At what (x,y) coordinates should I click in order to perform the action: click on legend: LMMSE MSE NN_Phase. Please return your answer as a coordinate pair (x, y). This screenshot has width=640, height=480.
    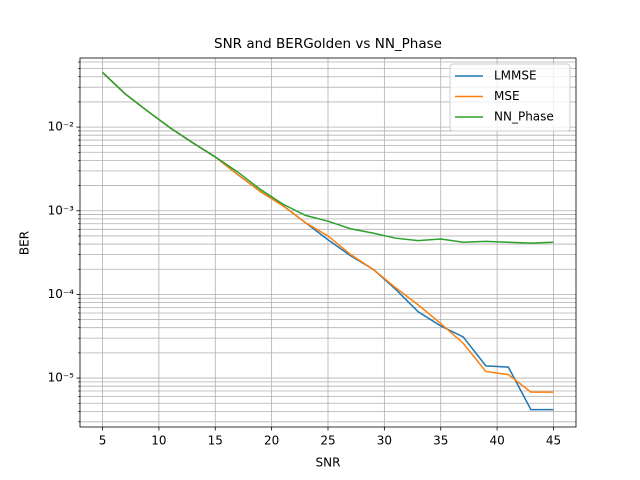
    Looking at the image, I should click on (510, 97).